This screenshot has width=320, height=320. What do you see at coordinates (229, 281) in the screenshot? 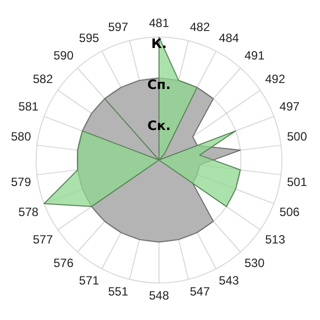
I see `spoke-label: 543` at bounding box center [229, 281].